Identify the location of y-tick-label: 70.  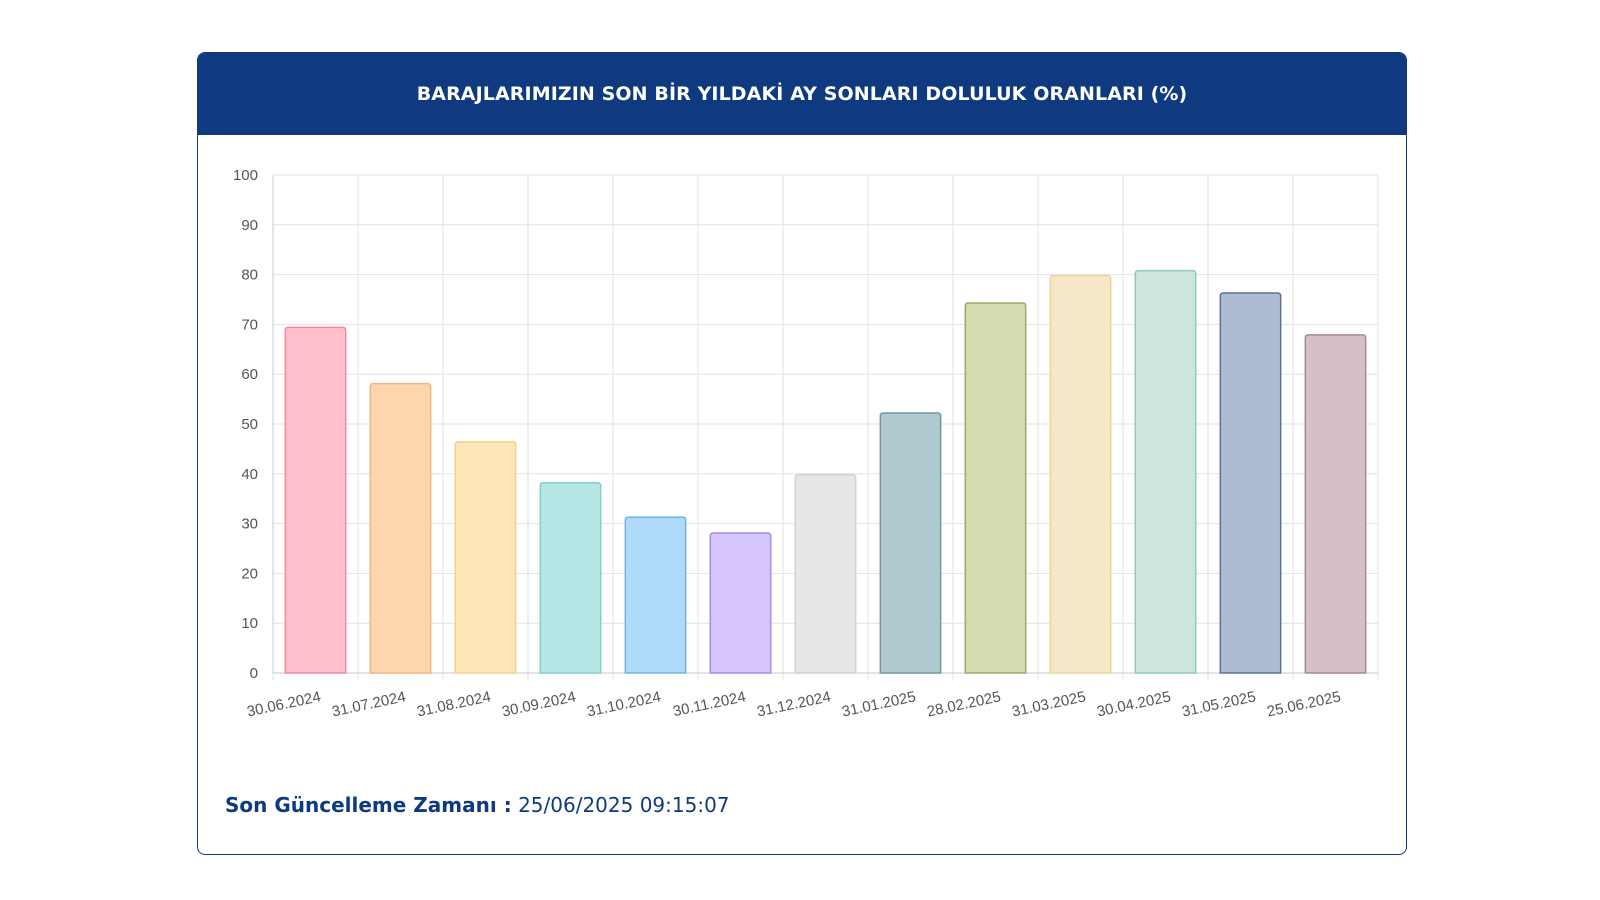
(249, 324).